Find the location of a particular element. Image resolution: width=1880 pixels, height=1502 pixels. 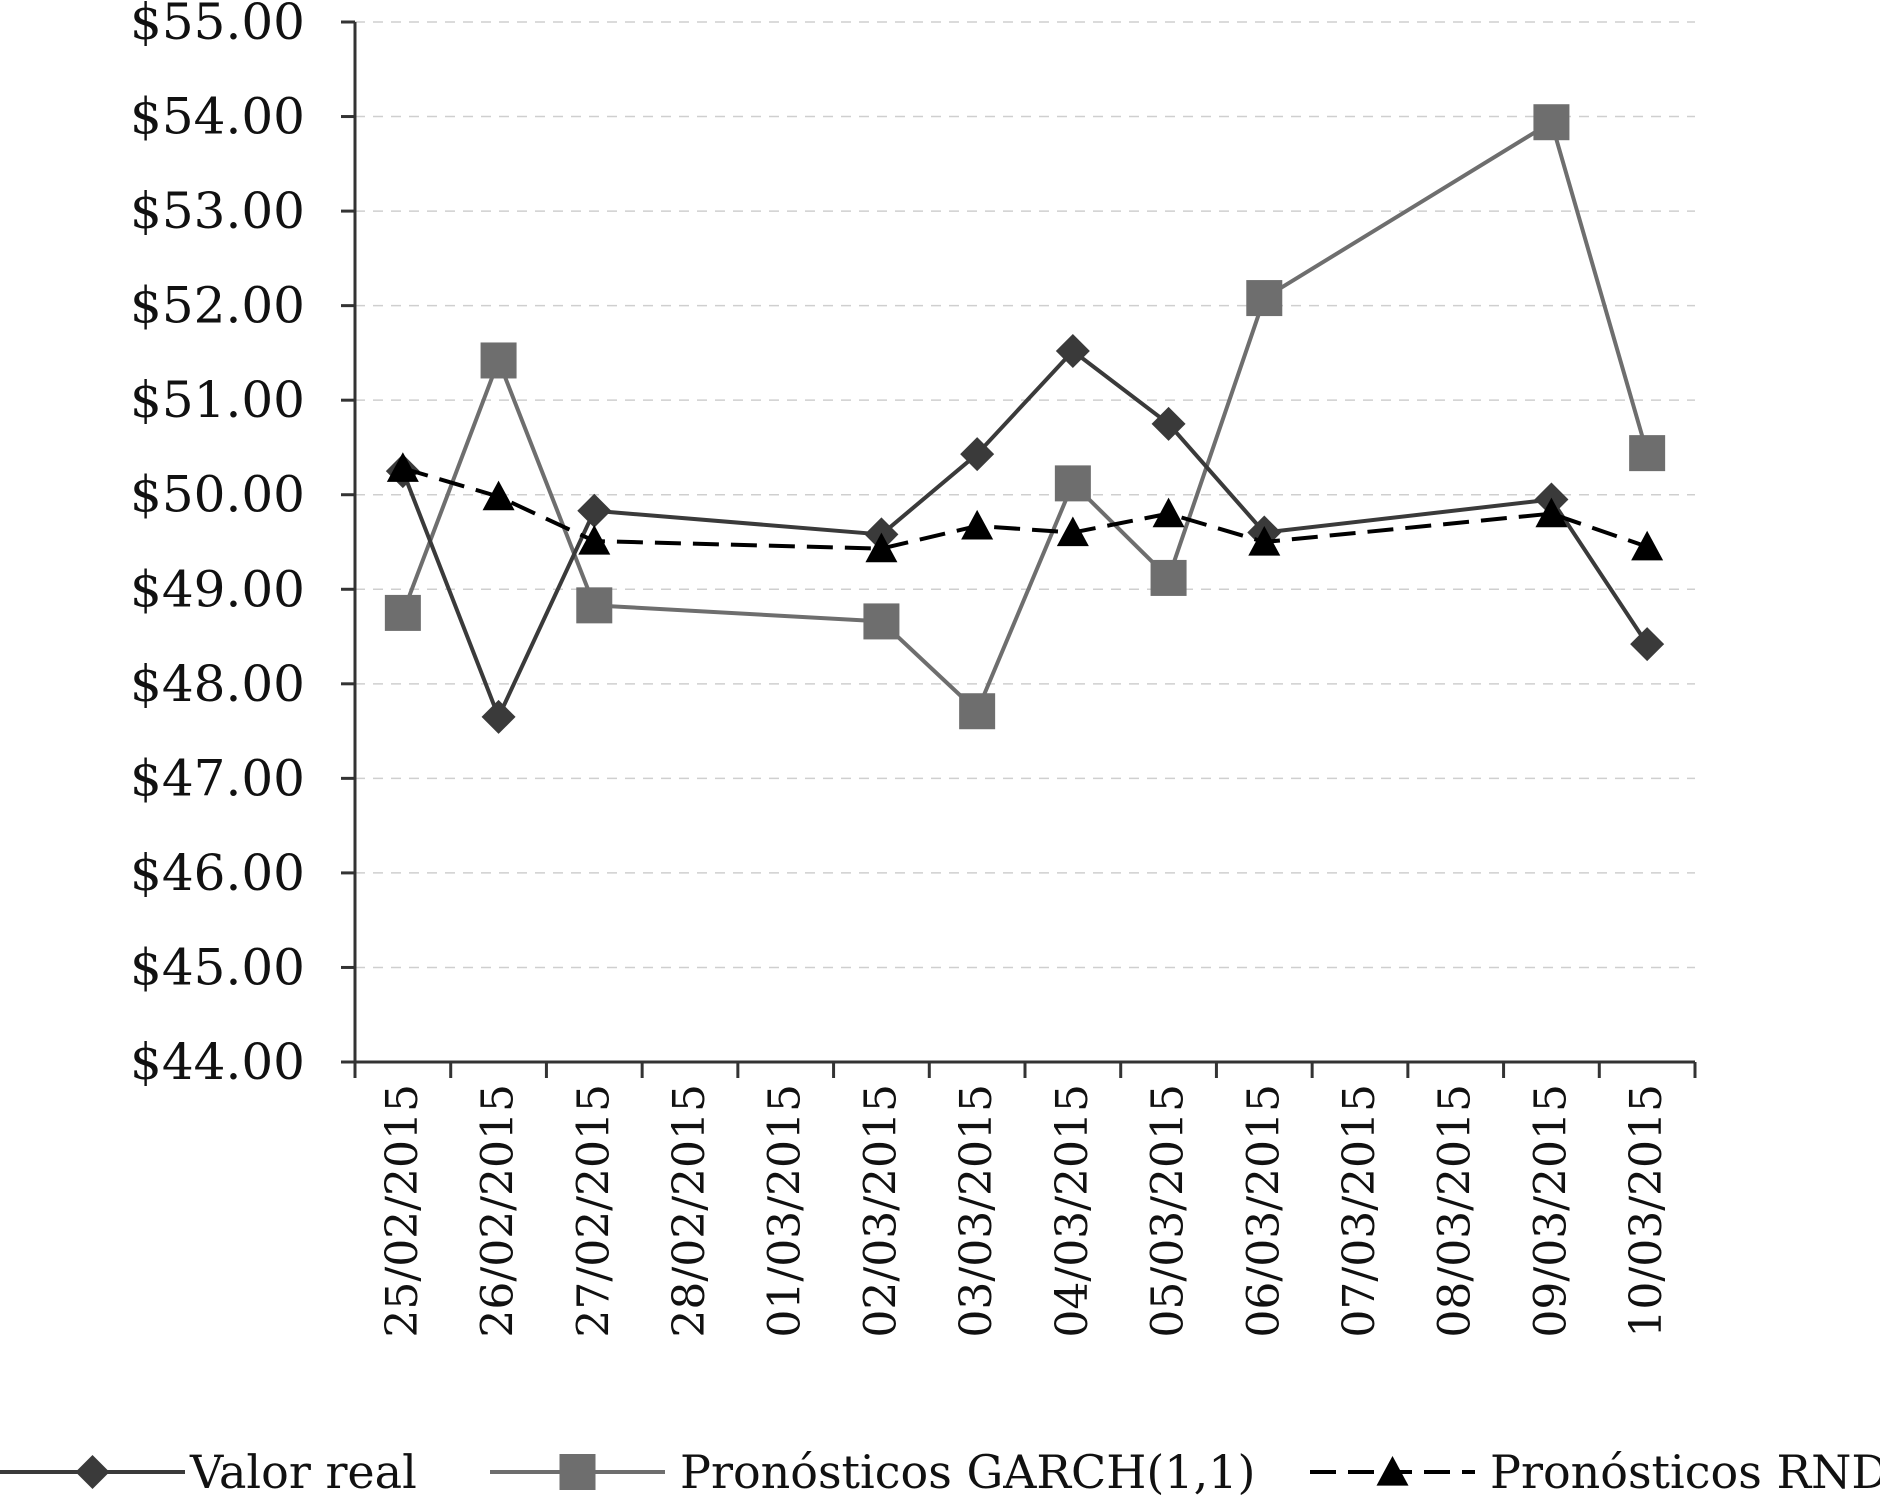

y-tick-label: $48.00 is located at coordinates (217, 684).